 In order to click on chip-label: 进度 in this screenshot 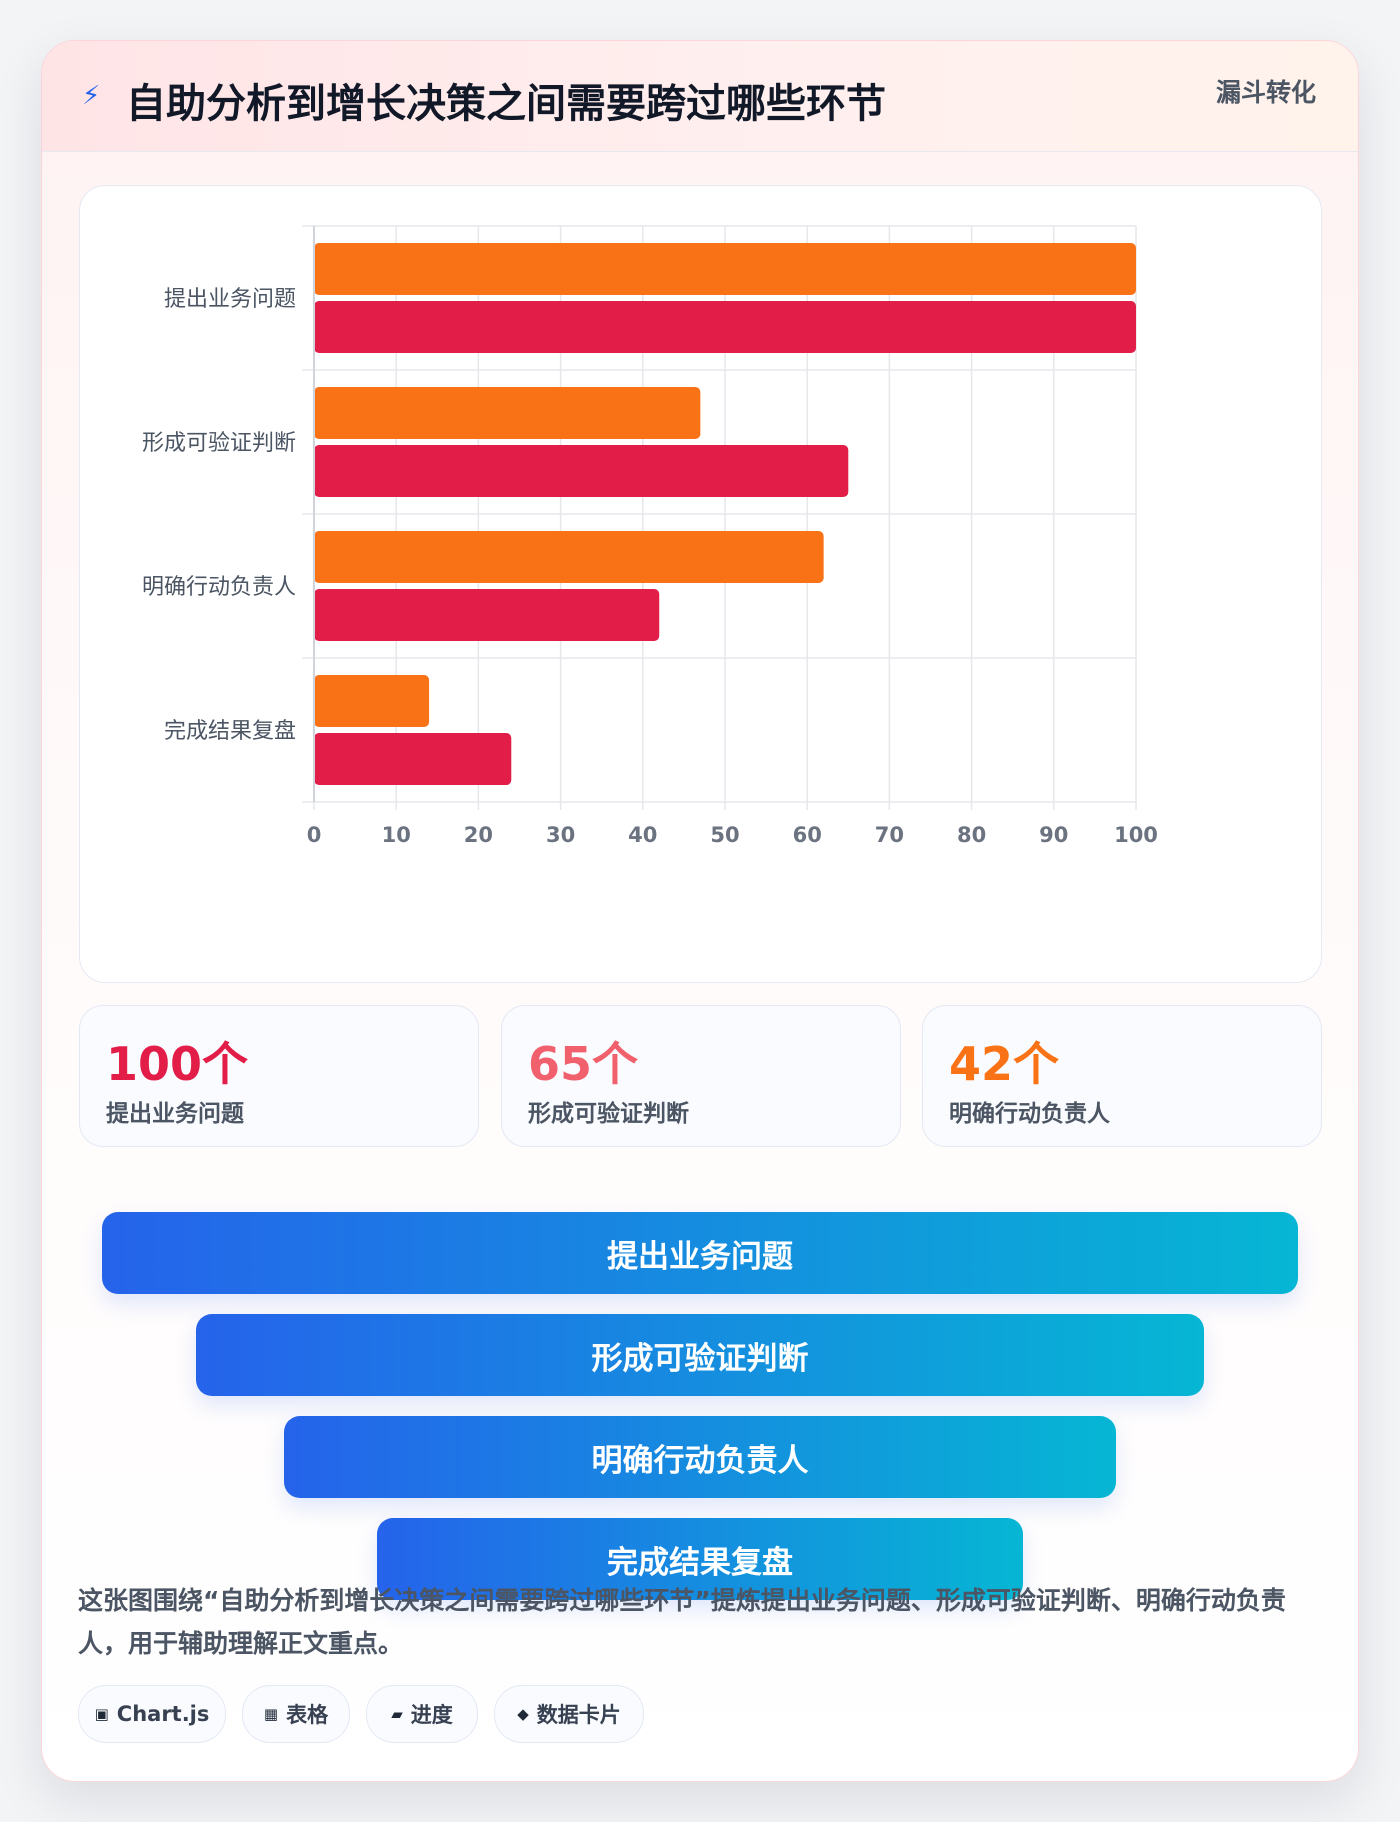, I will do `click(431, 1715)`.